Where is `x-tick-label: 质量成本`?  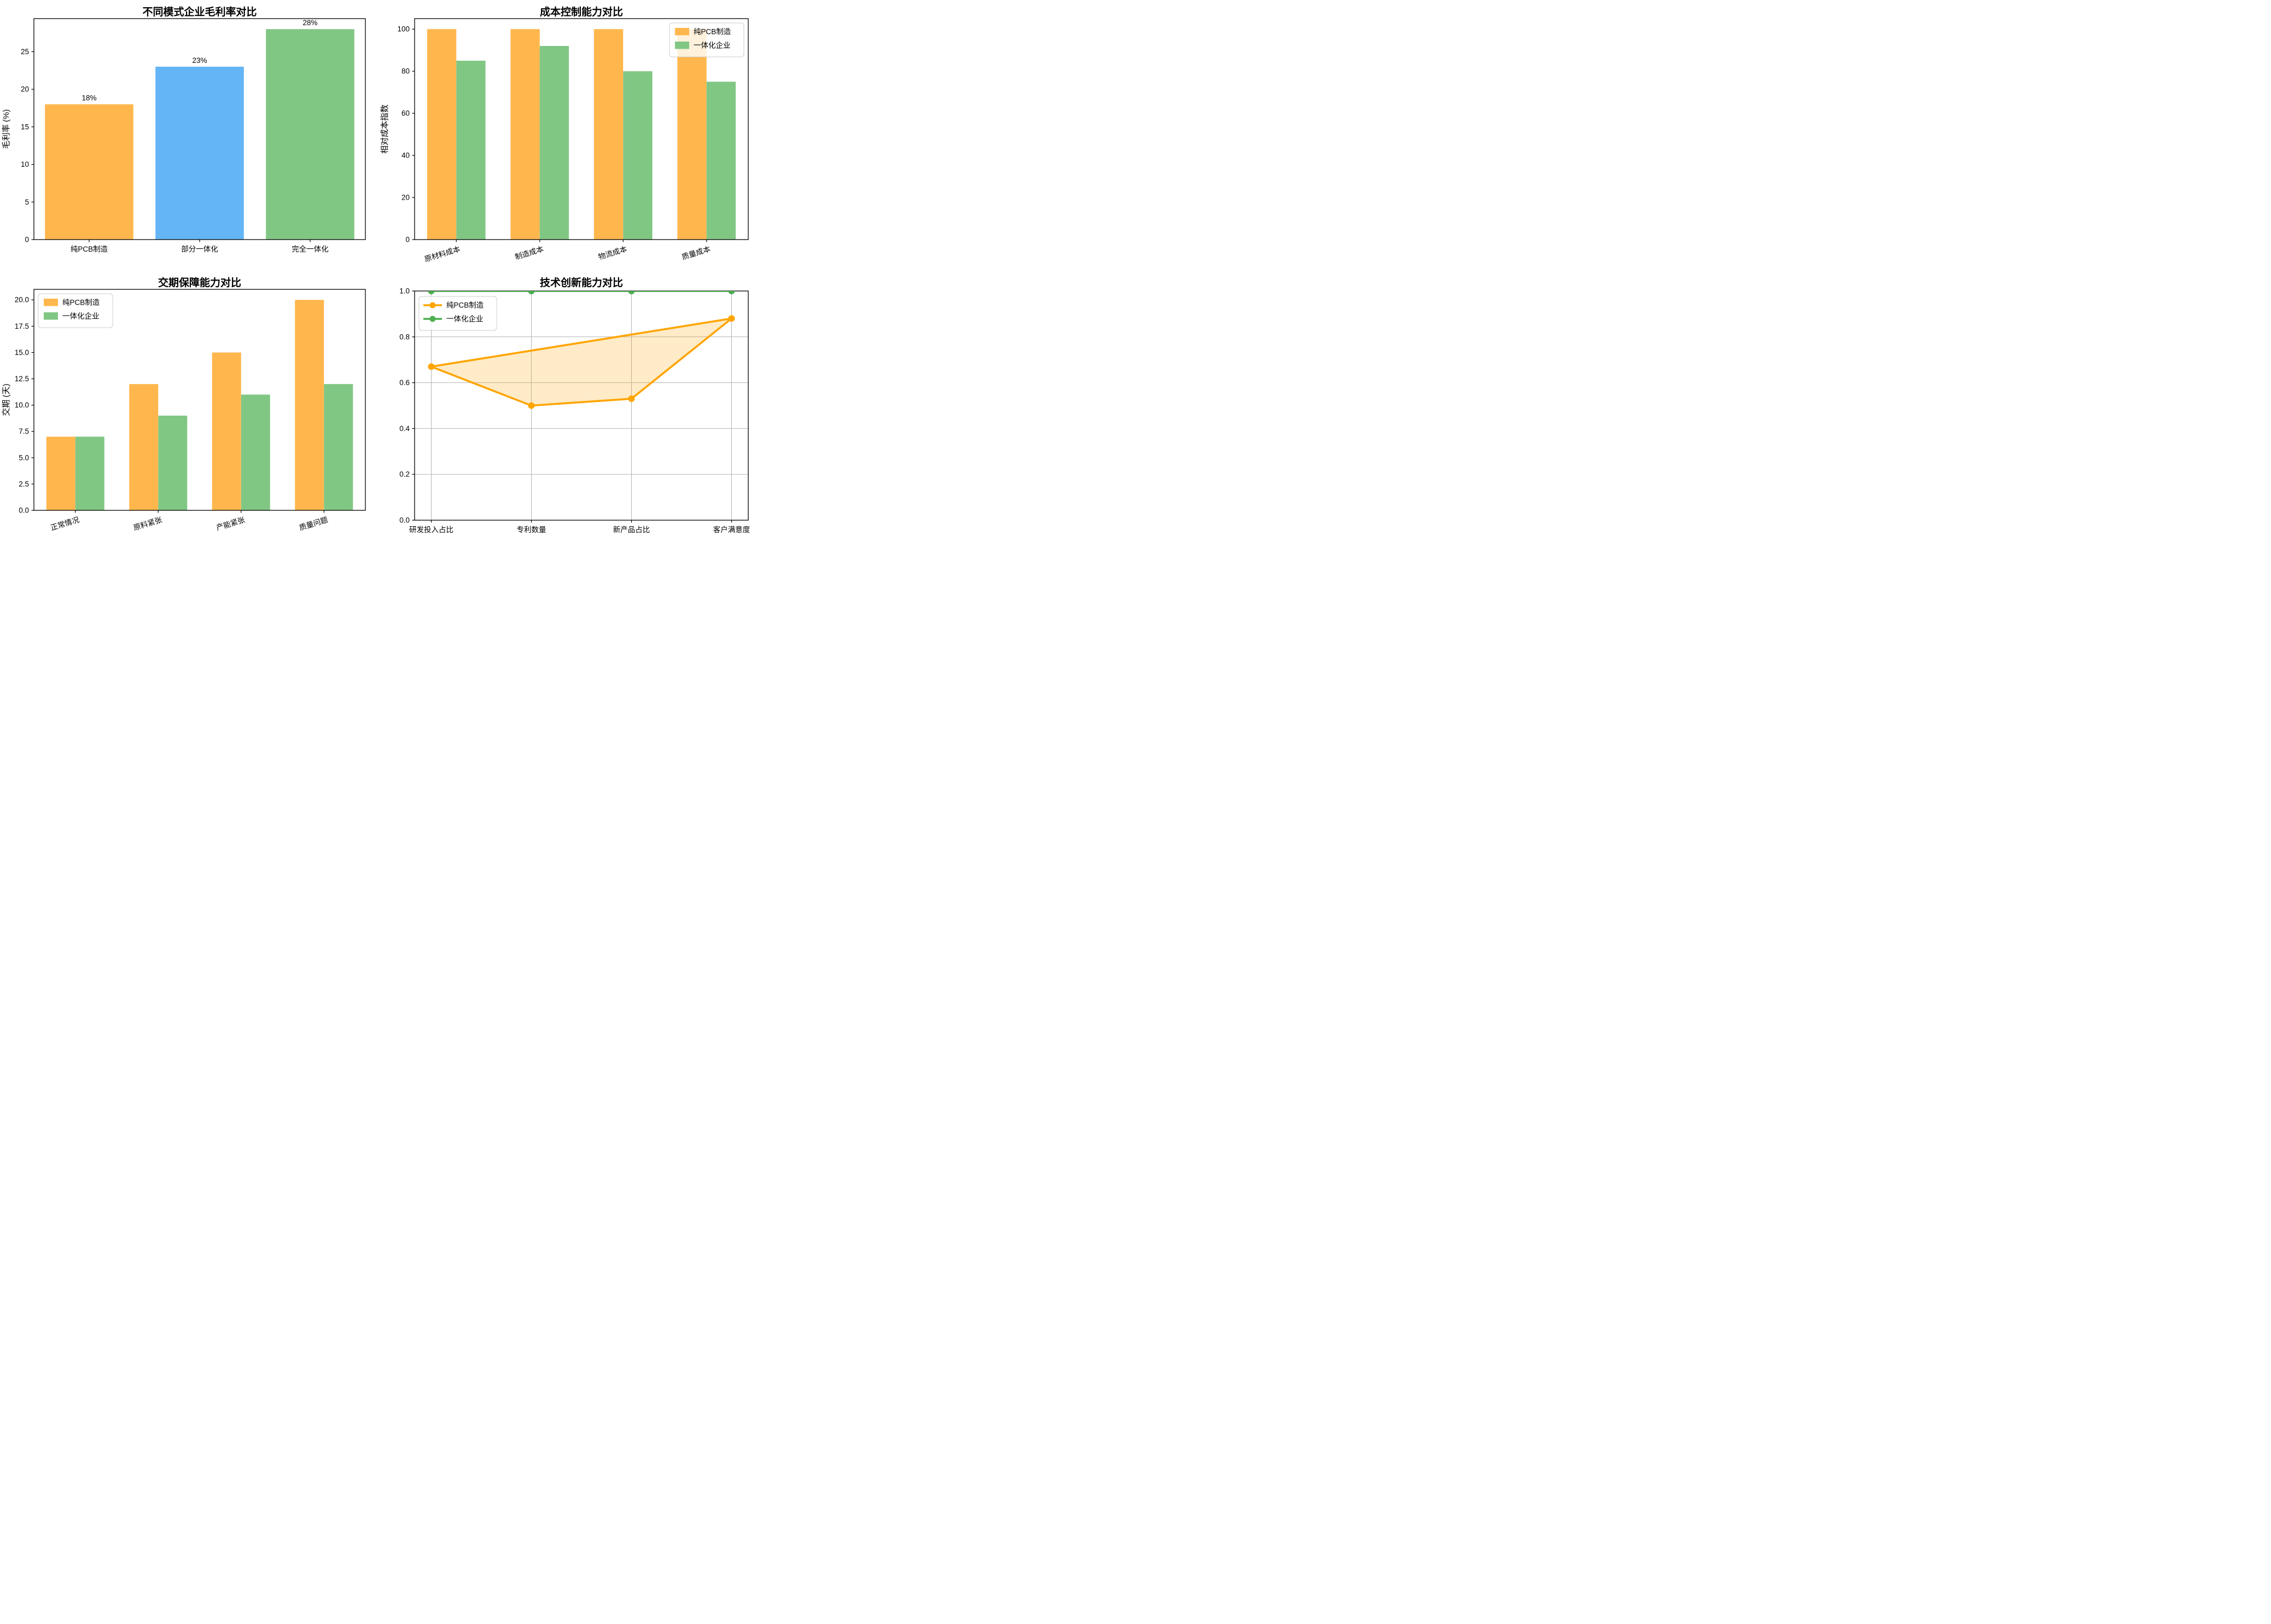
x-tick-label: 质量成本 is located at coordinates (696, 253).